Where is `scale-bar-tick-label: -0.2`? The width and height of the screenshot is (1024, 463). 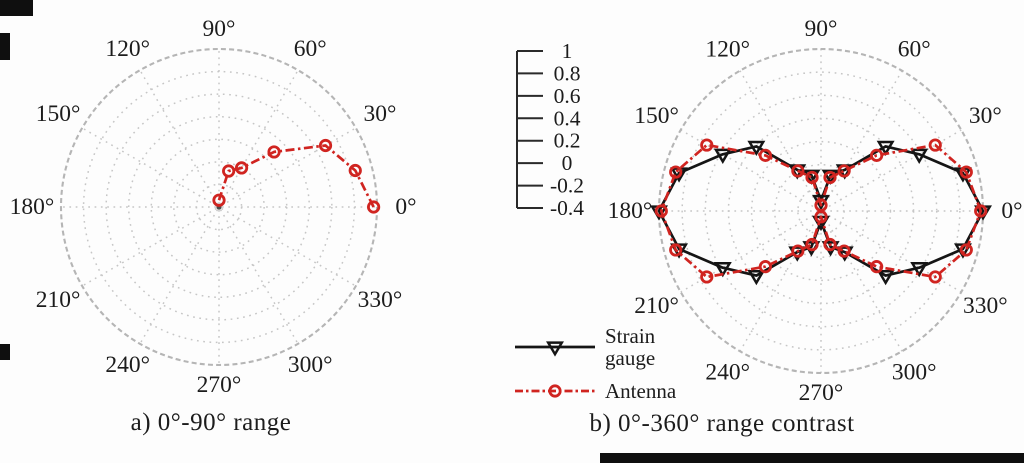 scale-bar-tick-label: -0.2 is located at coordinates (567, 186).